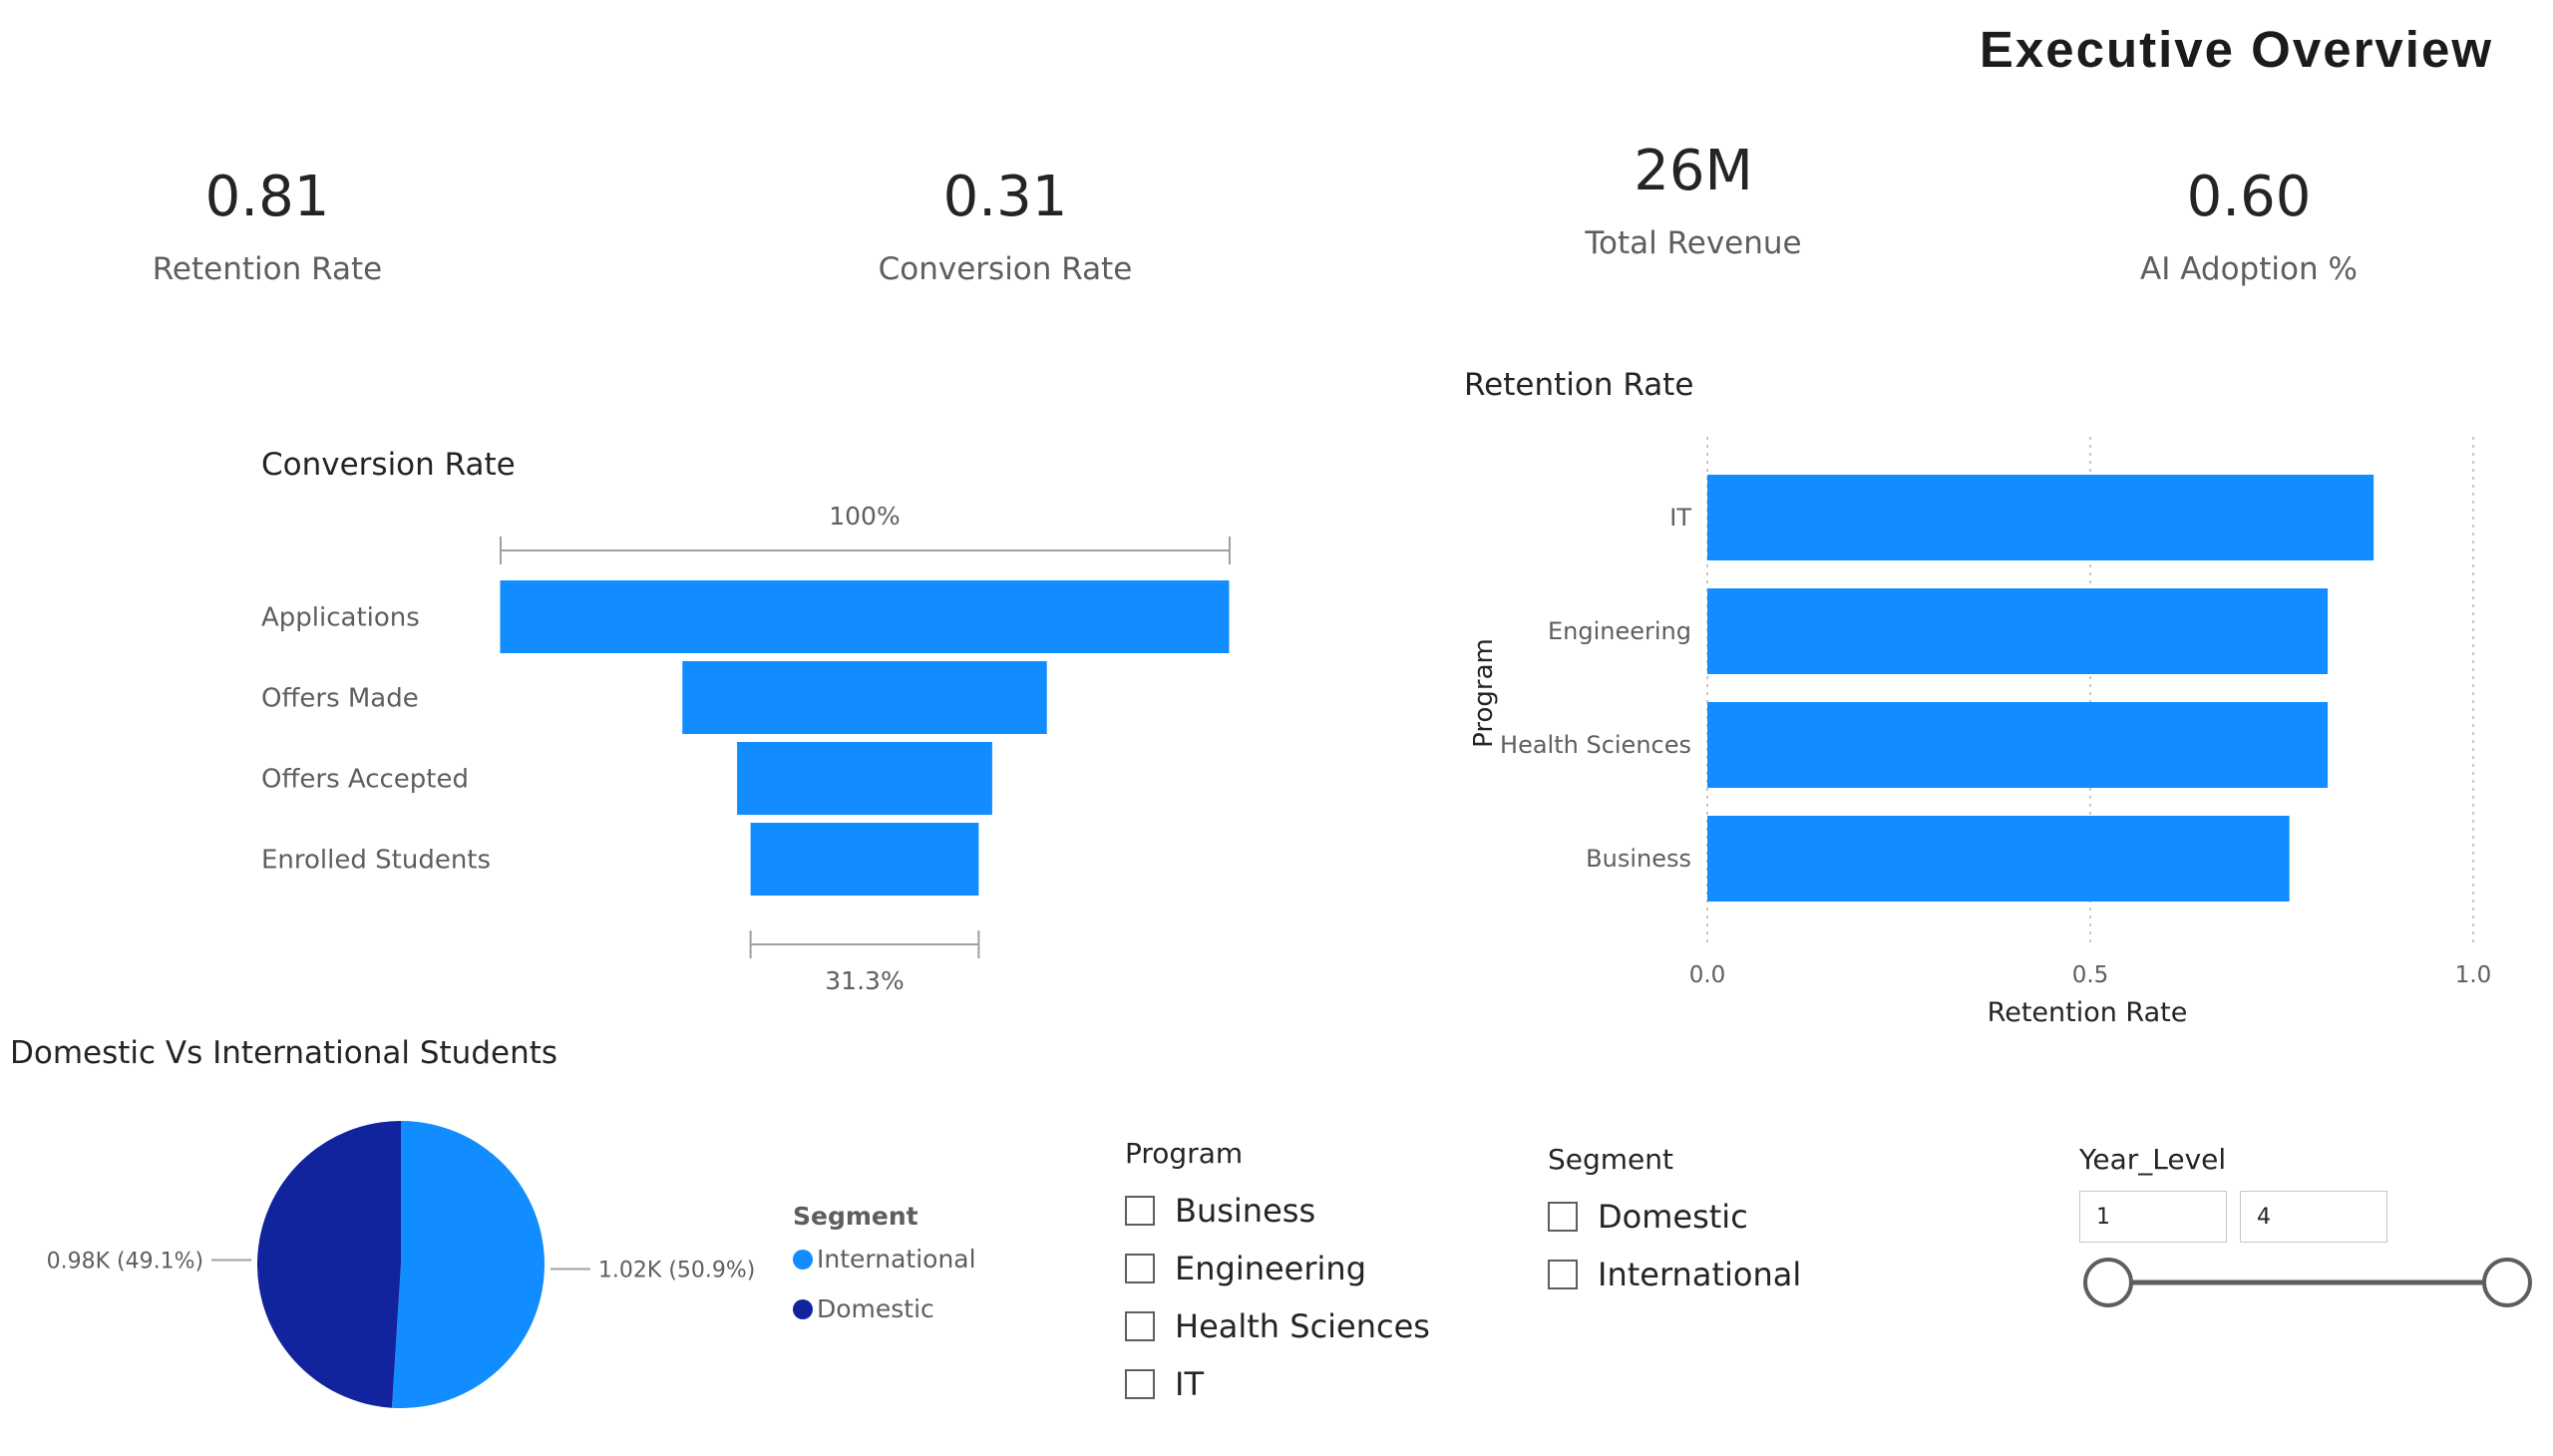  What do you see at coordinates (1006, 269) in the screenshot?
I see `kpi-label: Conversion Rate` at bounding box center [1006, 269].